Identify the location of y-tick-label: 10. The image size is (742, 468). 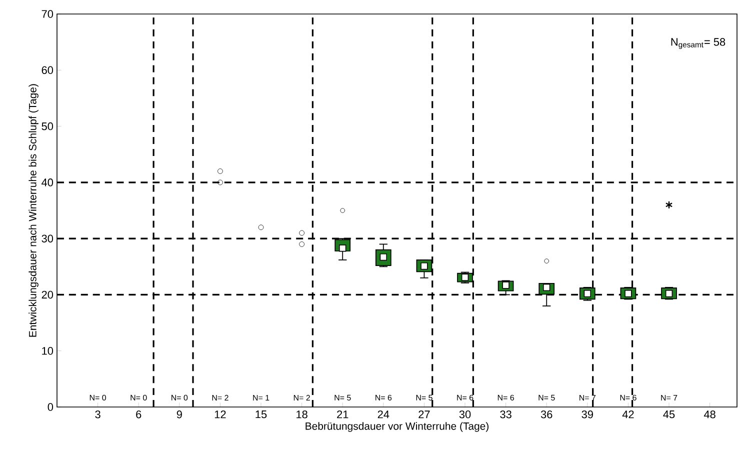
(48, 350).